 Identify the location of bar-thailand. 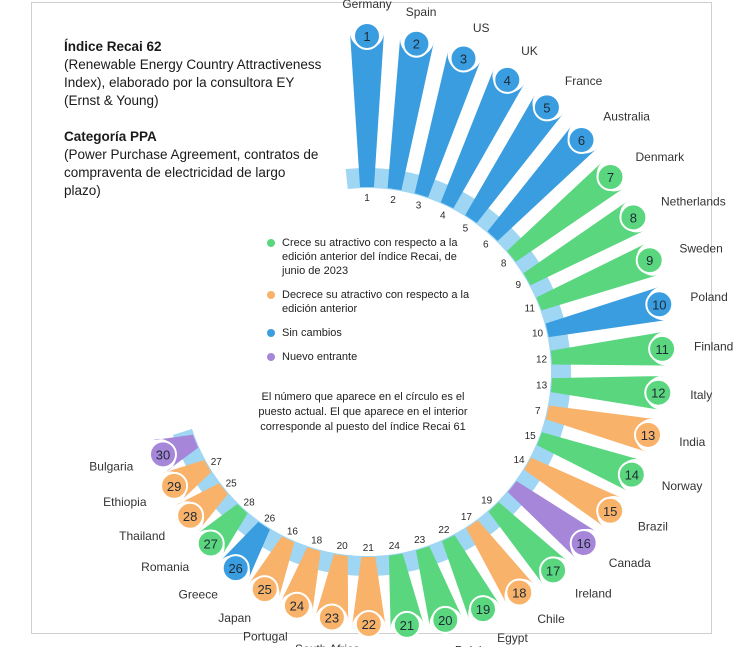
(202, 507).